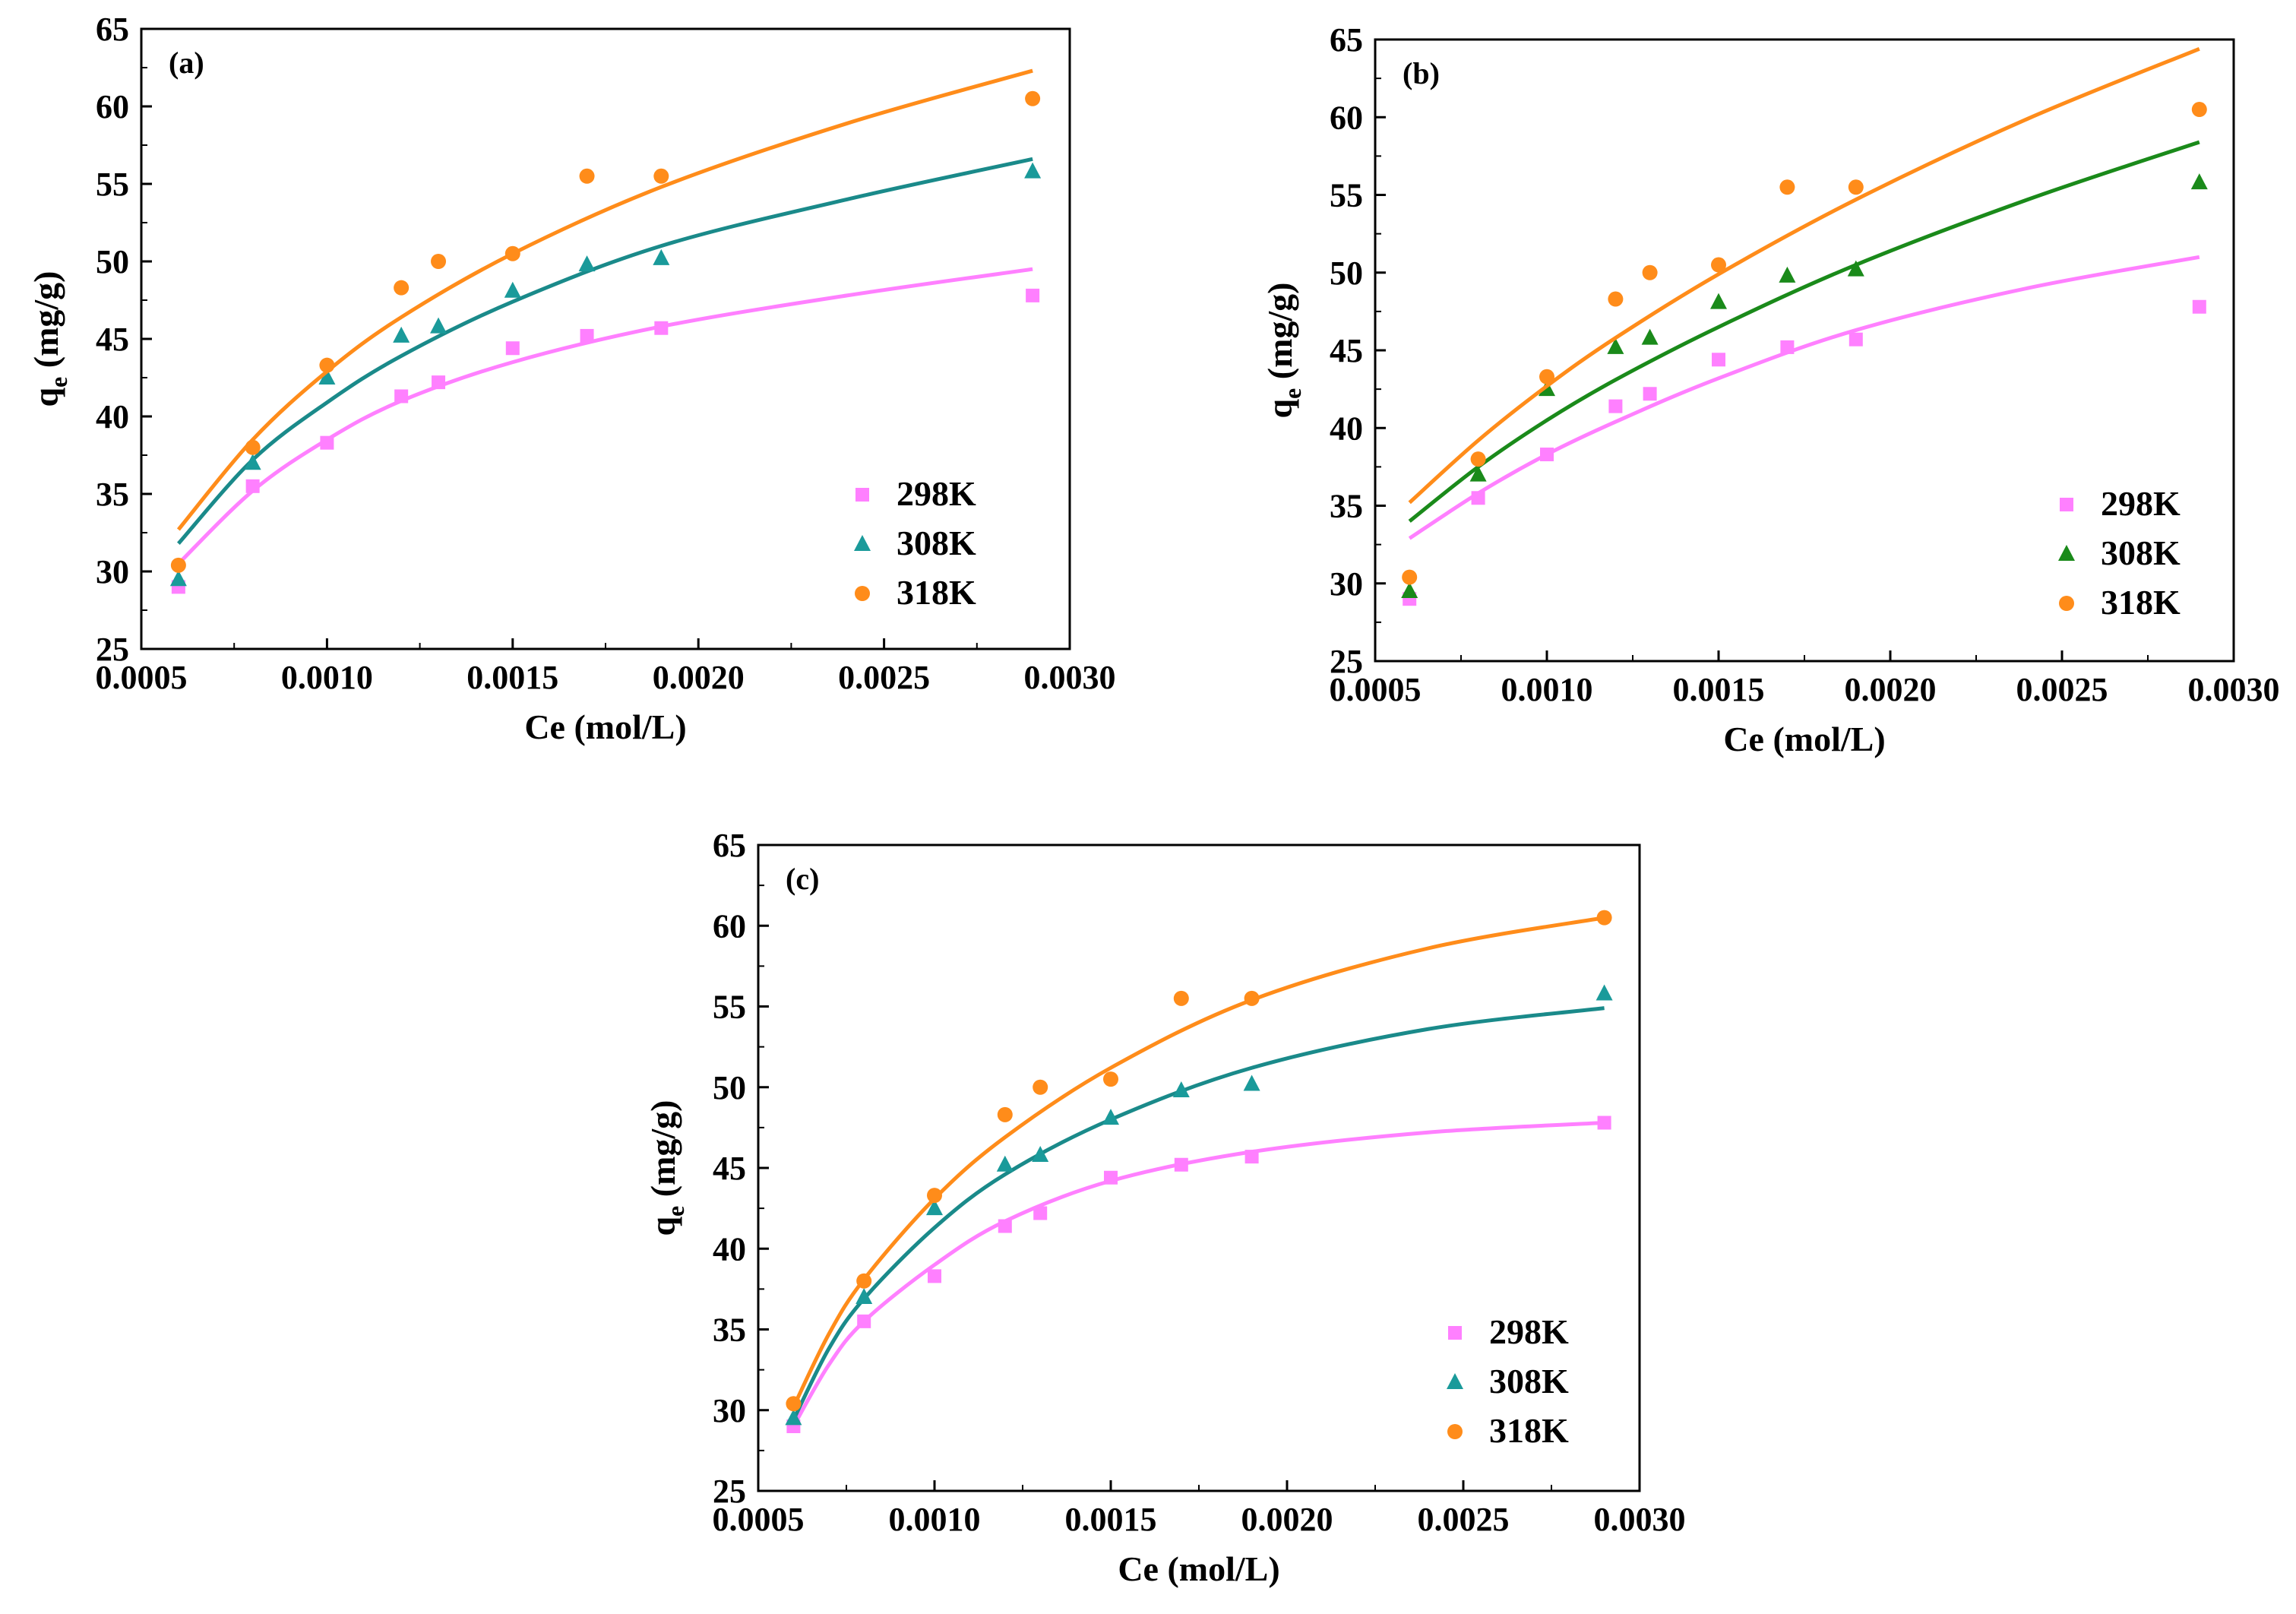  I want to click on panel-label: (b), so click(1421, 73).